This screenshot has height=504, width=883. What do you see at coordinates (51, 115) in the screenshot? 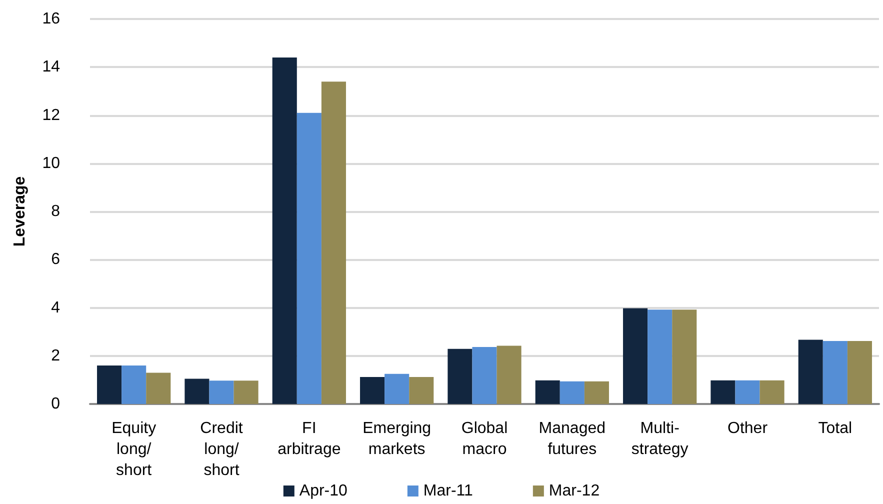
I see `y-tick-label: 12` at bounding box center [51, 115].